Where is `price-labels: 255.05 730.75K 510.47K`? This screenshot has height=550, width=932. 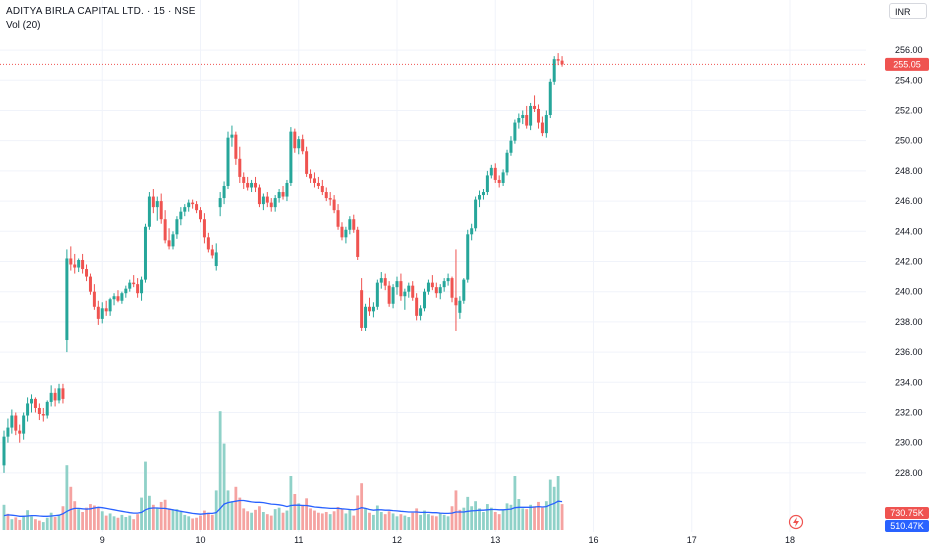
price-labels: 255.05 730.75K 510.47K is located at coordinates (907, 294).